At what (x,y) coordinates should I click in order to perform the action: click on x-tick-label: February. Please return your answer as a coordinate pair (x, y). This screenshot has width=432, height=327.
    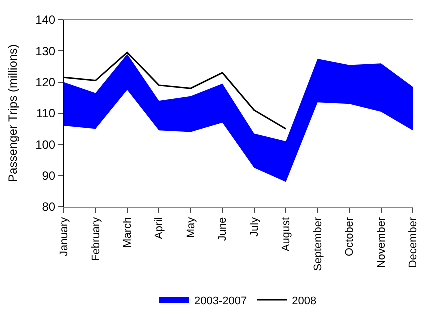
    Looking at the image, I should click on (96, 239).